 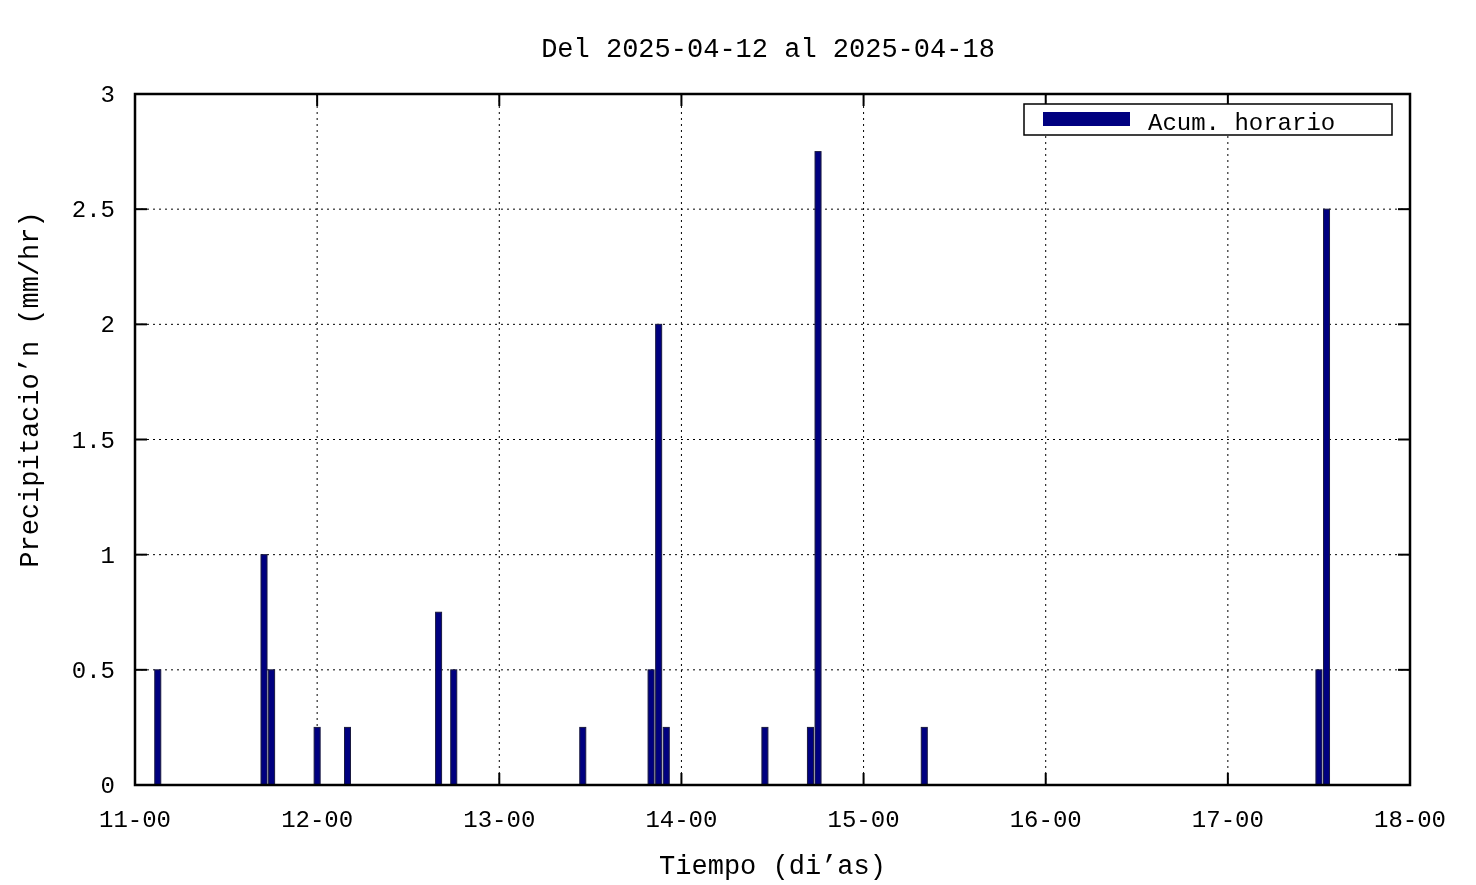 What do you see at coordinates (107, 95) in the screenshot?
I see `y-tick-label: 3` at bounding box center [107, 95].